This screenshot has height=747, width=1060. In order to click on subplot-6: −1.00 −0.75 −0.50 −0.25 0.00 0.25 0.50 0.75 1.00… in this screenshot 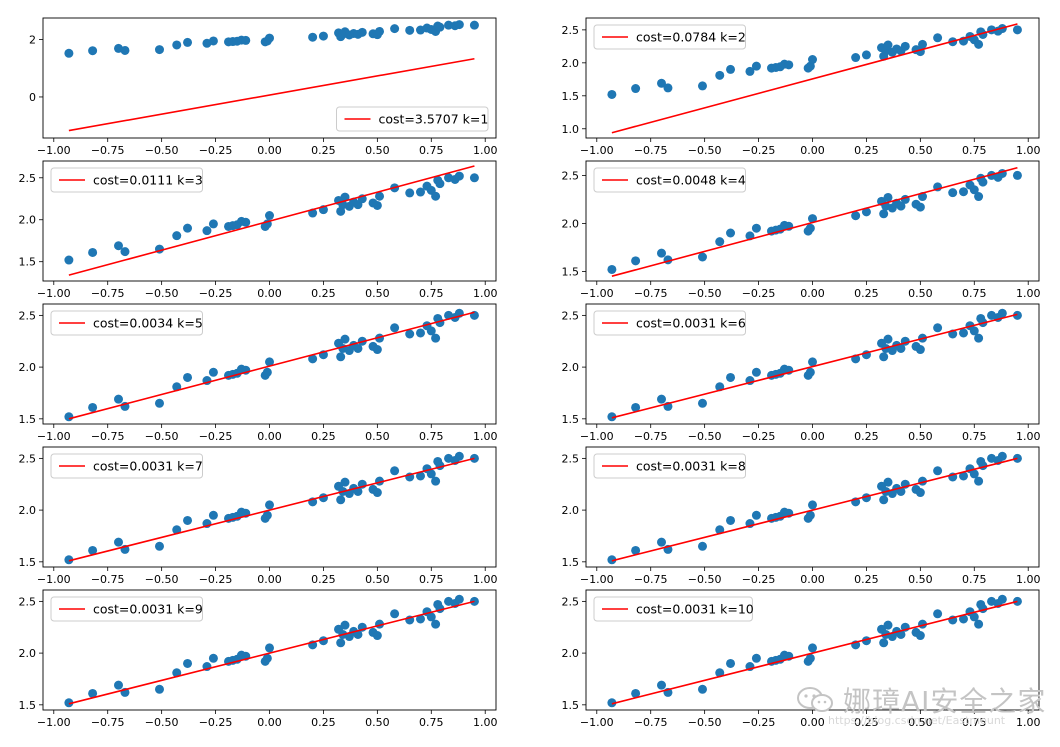, I will do `click(801, 373)`.